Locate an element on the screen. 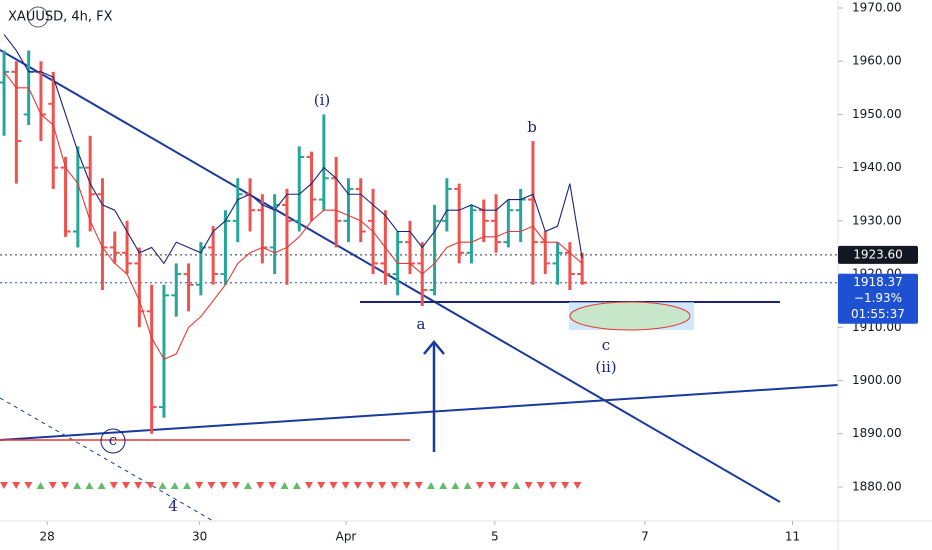  chart-title: XAUUSD, 4h, FX is located at coordinates (60, 17).